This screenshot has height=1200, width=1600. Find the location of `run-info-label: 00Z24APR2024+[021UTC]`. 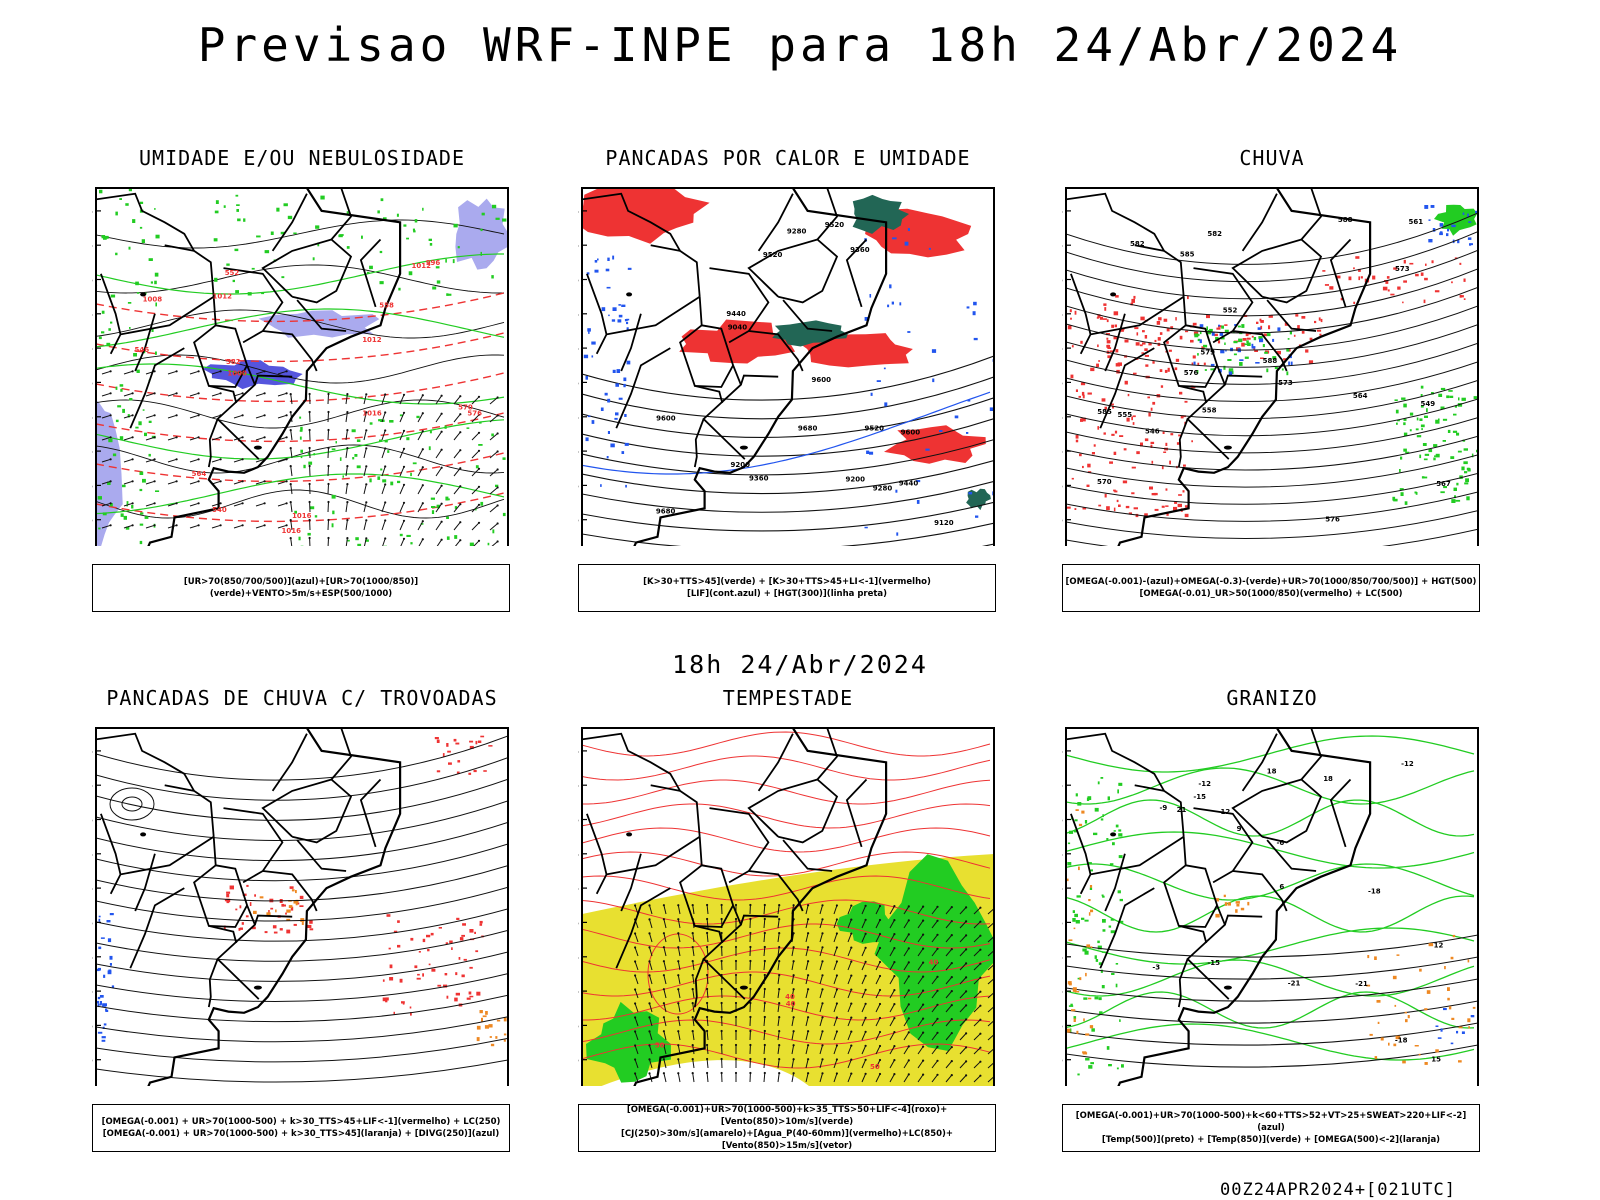

run-info-label: 00Z24APR2024+[021UTC] is located at coordinates (1338, 1190).